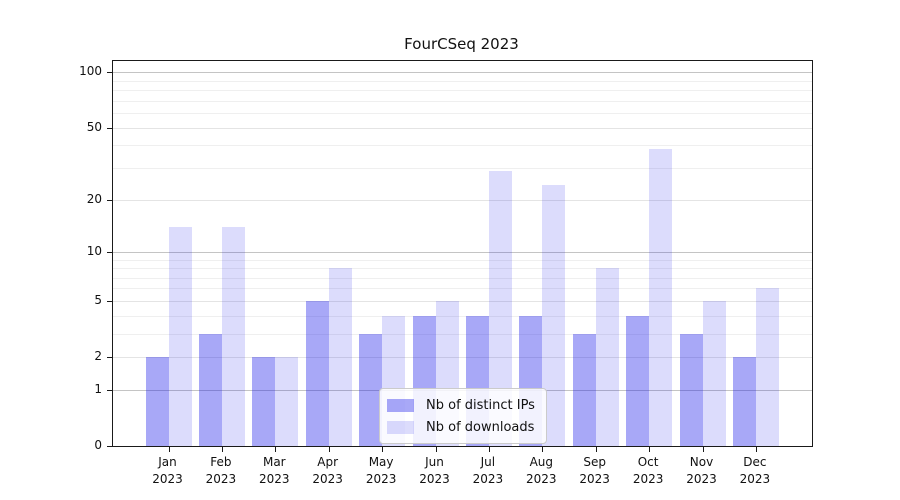 The width and height of the screenshot is (900, 500). What do you see at coordinates (90, 71) in the screenshot?
I see `y-tick-label-100: 100` at bounding box center [90, 71].